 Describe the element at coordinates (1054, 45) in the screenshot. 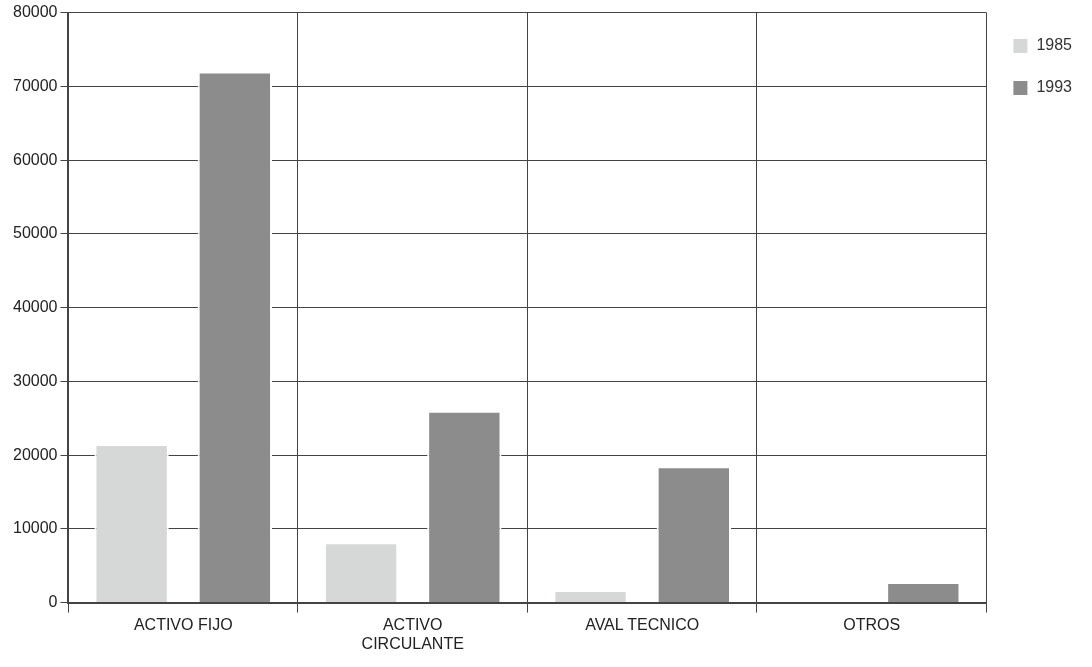

I see `legend-label: 1985` at that location.